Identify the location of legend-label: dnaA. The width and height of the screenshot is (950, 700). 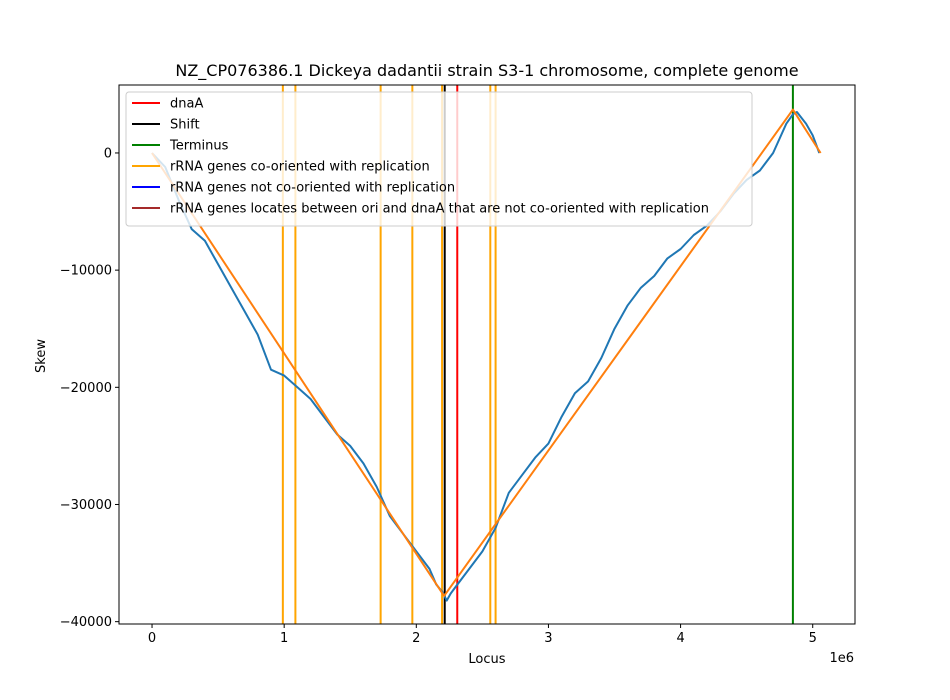
(186, 104).